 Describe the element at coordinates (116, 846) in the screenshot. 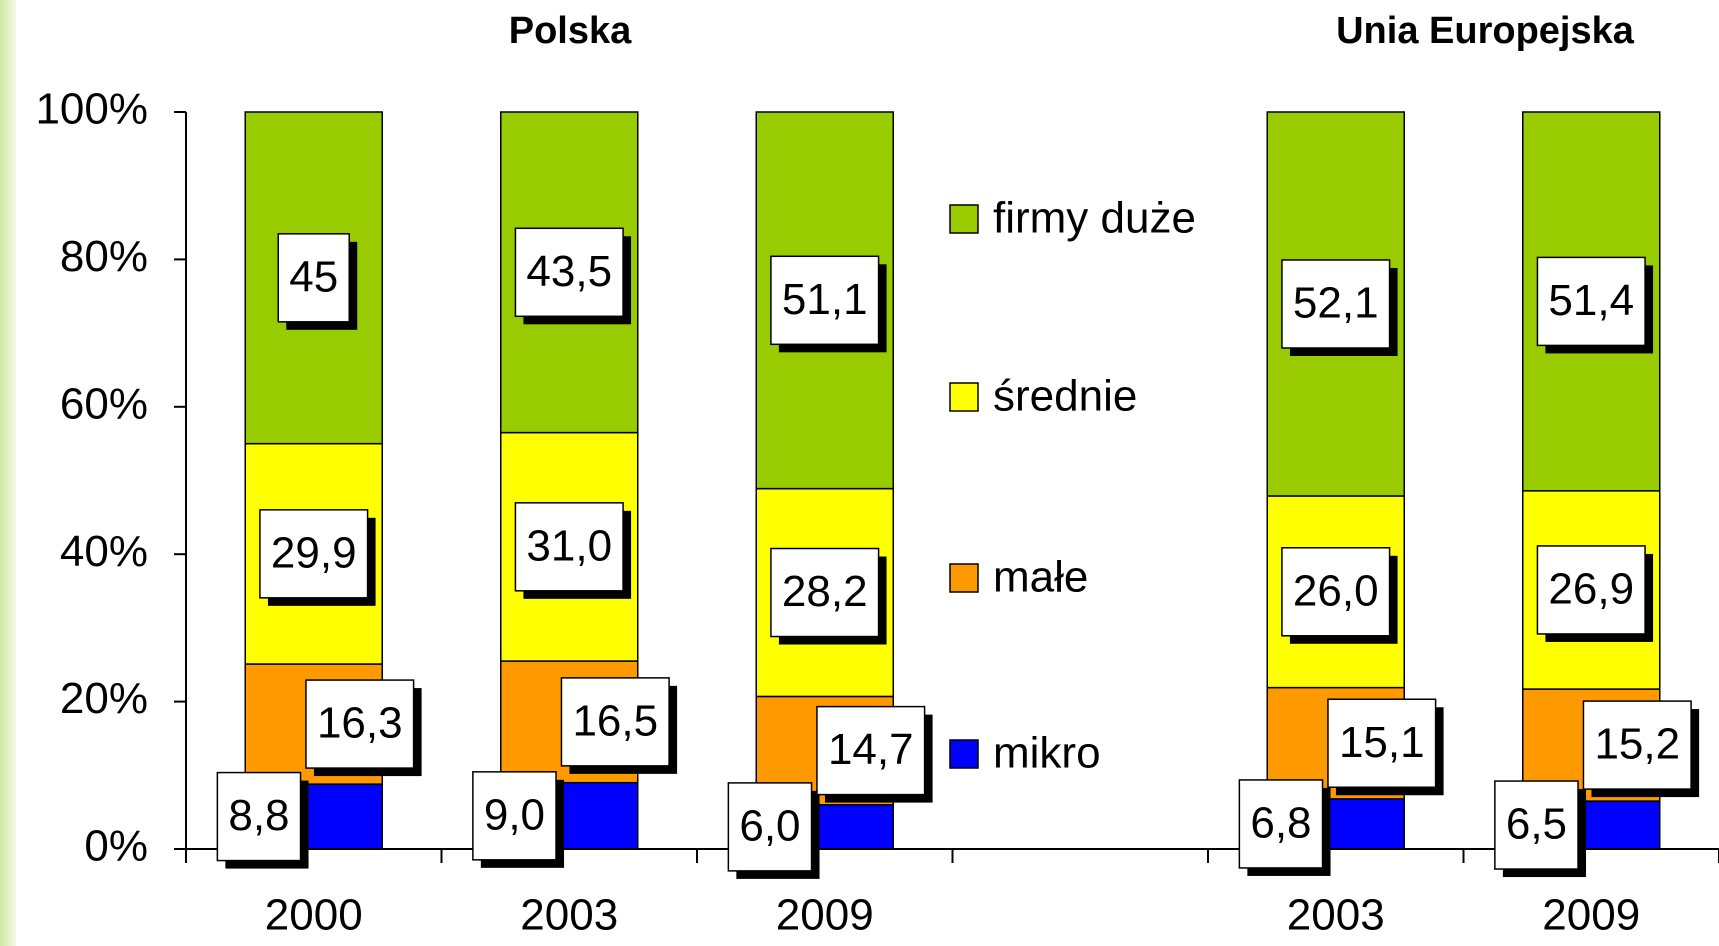

I see `y-tick-label: 0%` at that location.